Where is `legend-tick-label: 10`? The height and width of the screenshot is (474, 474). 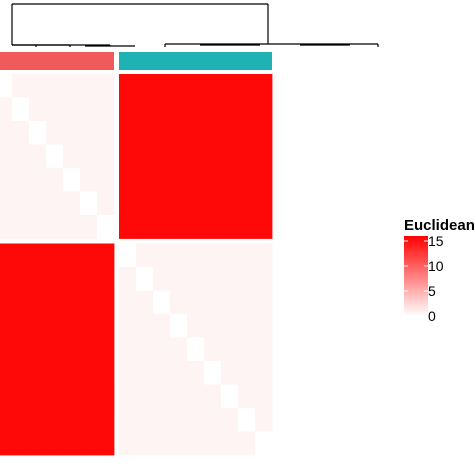 legend-tick-label: 10 is located at coordinates (436, 266).